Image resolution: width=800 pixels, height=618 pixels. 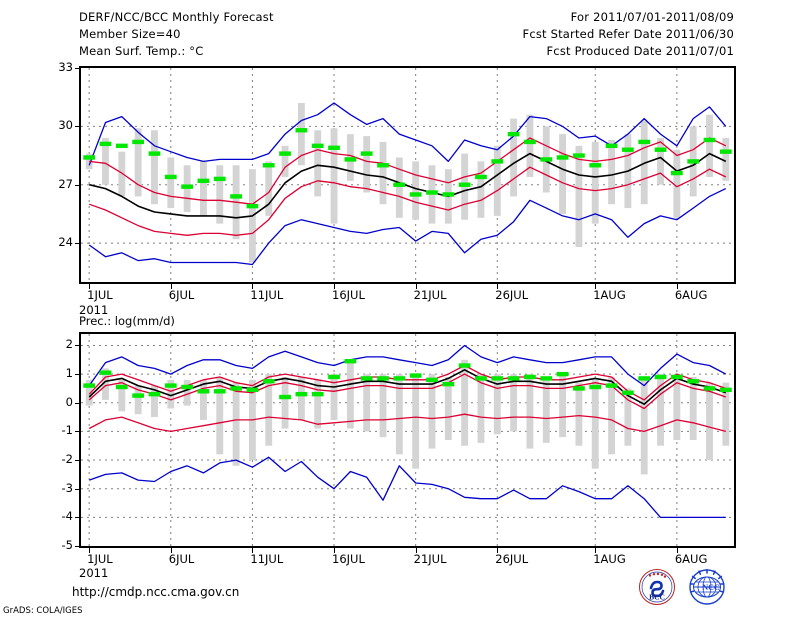 I want to click on svg-text: NCC, so click(x=711, y=587).